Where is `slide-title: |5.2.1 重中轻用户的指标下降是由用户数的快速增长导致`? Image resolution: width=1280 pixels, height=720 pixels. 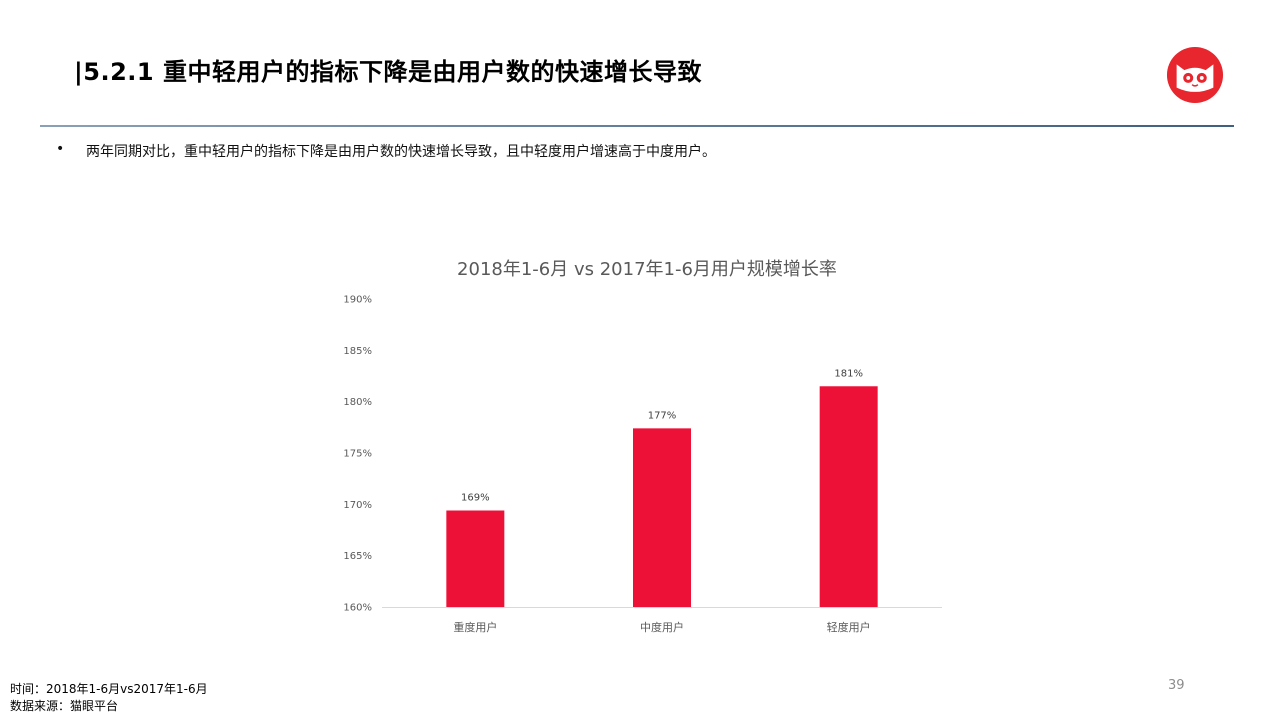 slide-title: |5.2.1 重中轻用户的指标下降是由用户数的快速增长导致 is located at coordinates (388, 72).